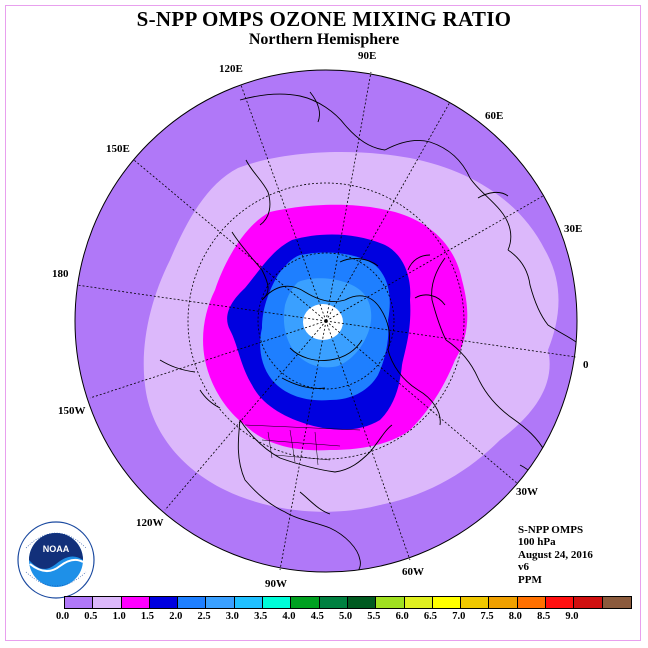  I want to click on colorbar-tick-label: 1.0, so click(119, 616).